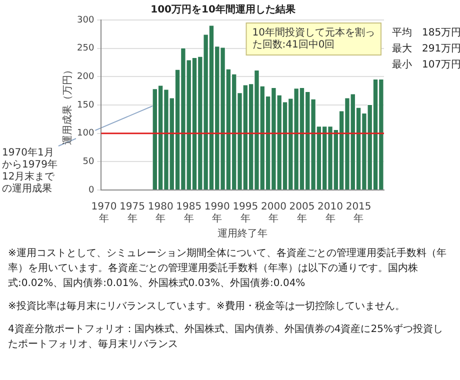  Describe the element at coordinates (85, 20) in the screenshot. I see `y-tick-label: 300` at that location.